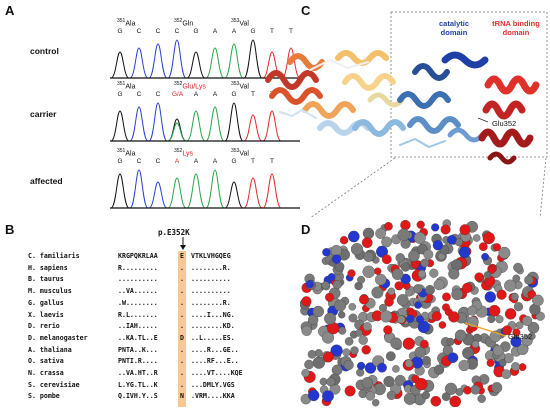 The height and width of the screenshot is (412, 550). What do you see at coordinates (50, 349) in the screenshot?
I see `species-name: A. thaliana` at bounding box center [50, 349].